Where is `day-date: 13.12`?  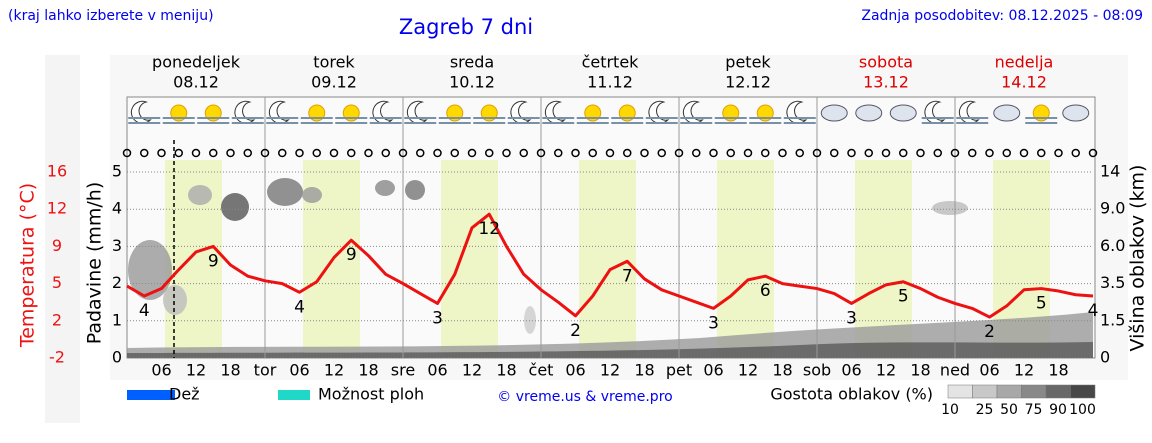
day-date: 13.12 is located at coordinates (886, 82).